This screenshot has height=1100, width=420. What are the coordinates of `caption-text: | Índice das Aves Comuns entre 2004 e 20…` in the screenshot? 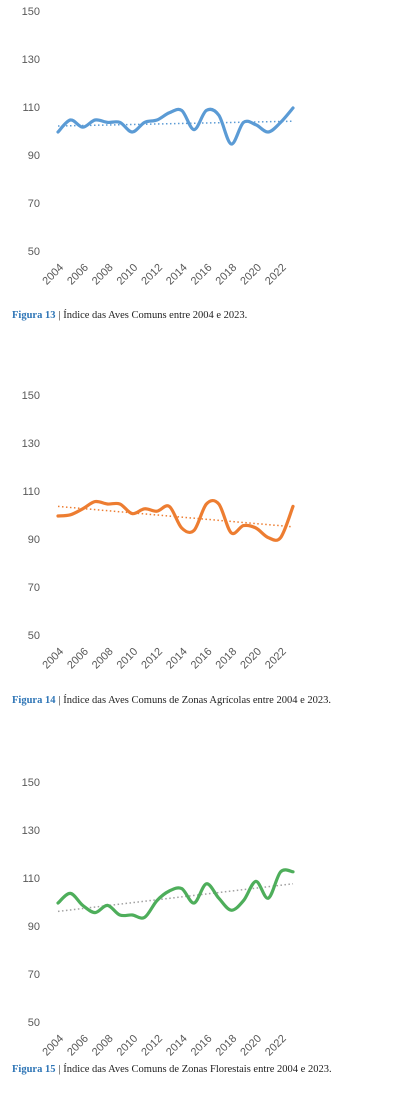 It's located at (152, 315).